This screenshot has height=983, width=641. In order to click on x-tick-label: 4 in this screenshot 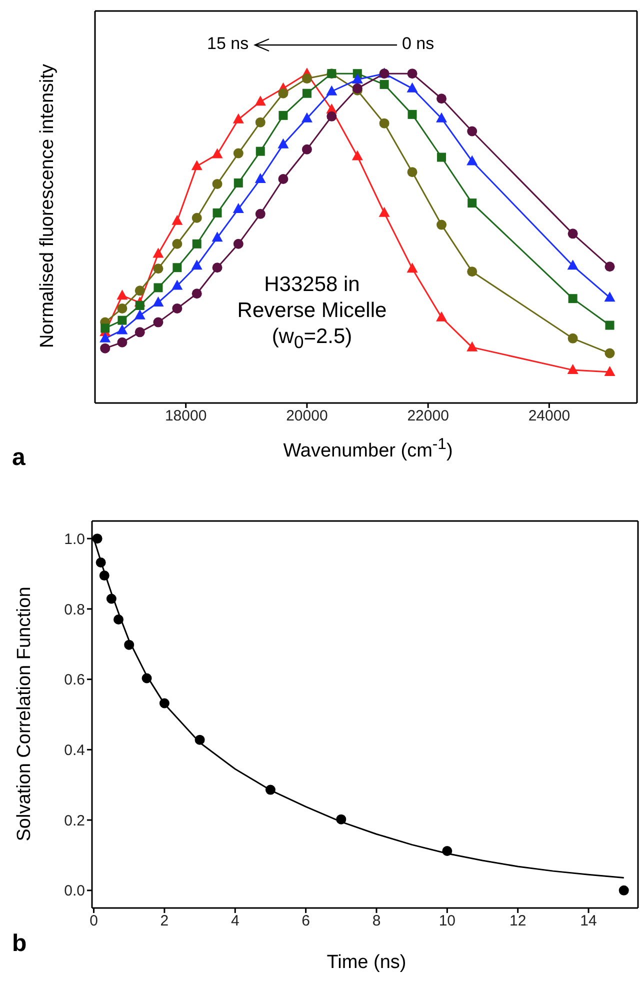, I will do `click(235, 921)`.